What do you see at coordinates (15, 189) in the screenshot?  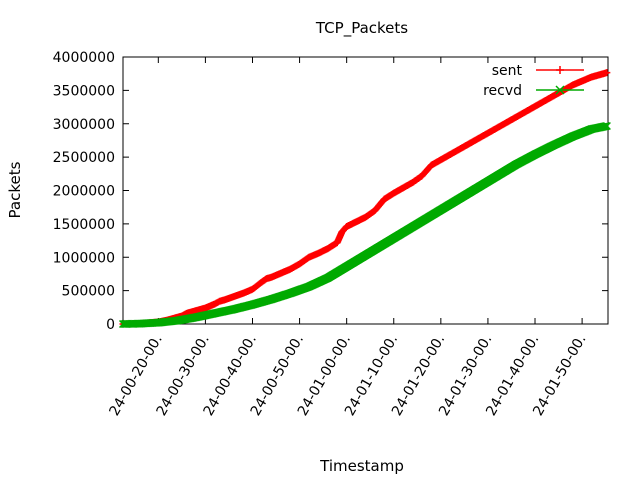 I see `y-axis-label: Packets` at bounding box center [15, 189].